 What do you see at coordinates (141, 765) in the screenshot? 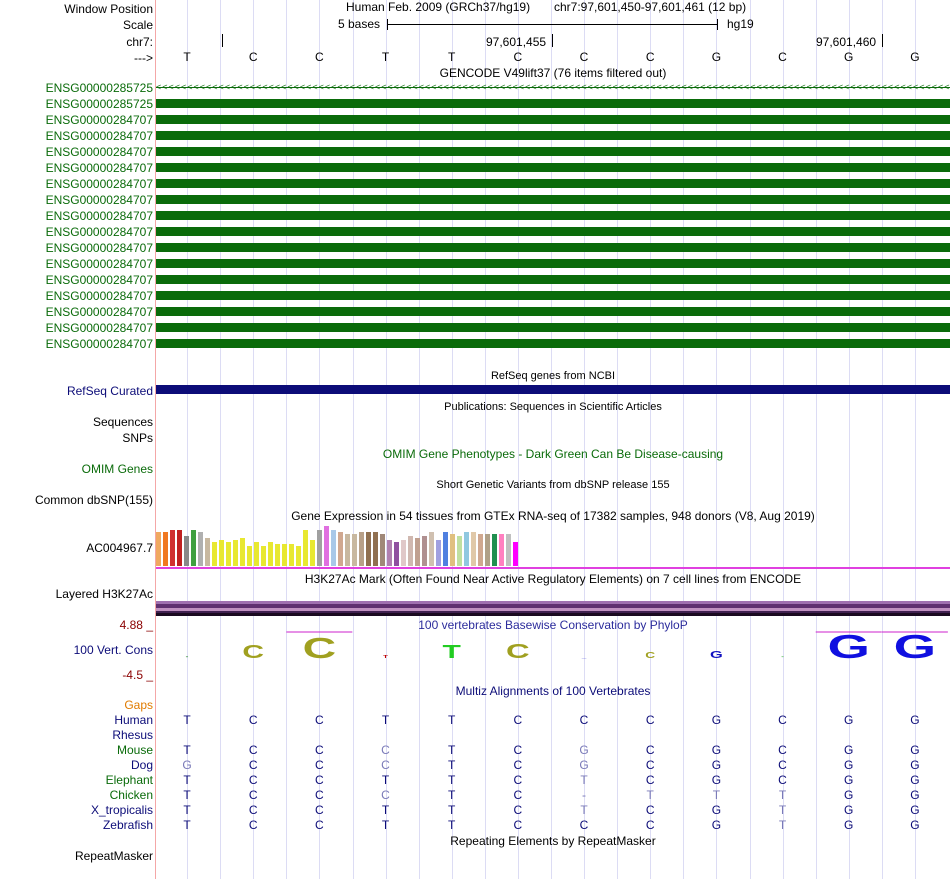
I see `species-label: Dog` at bounding box center [141, 765].